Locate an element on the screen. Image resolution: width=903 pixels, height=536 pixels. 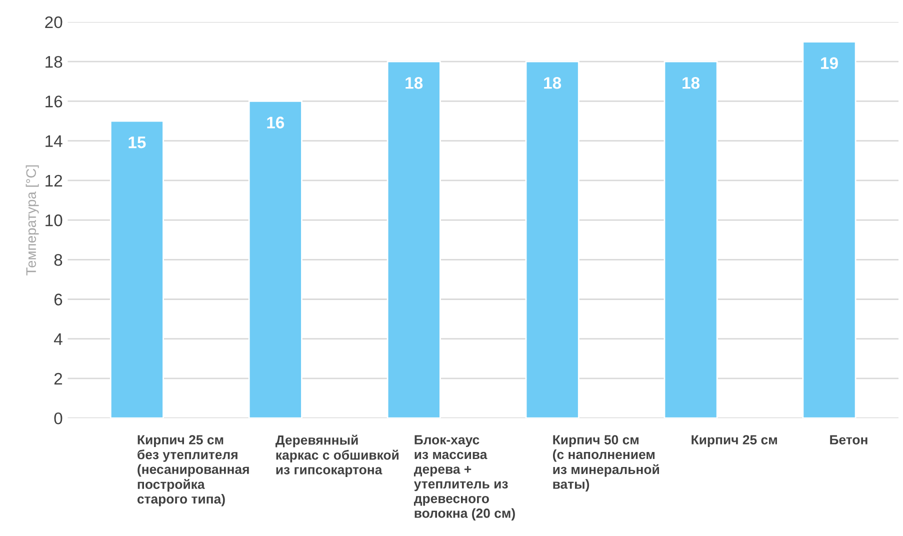
x-tick-label: Бетон is located at coordinates (849, 439).